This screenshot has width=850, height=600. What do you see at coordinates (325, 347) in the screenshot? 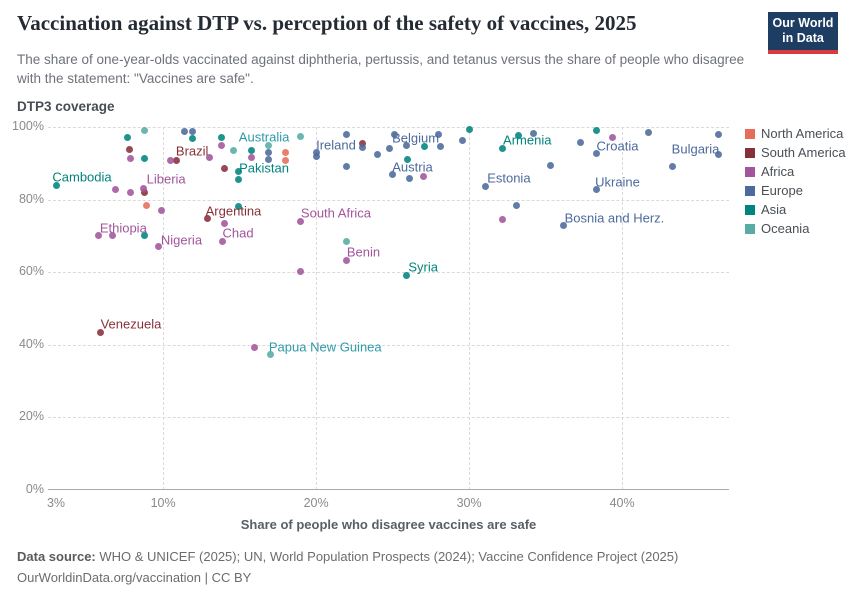
I see `country-label-papua-new-guinea: Papua New Guinea` at bounding box center [325, 347].